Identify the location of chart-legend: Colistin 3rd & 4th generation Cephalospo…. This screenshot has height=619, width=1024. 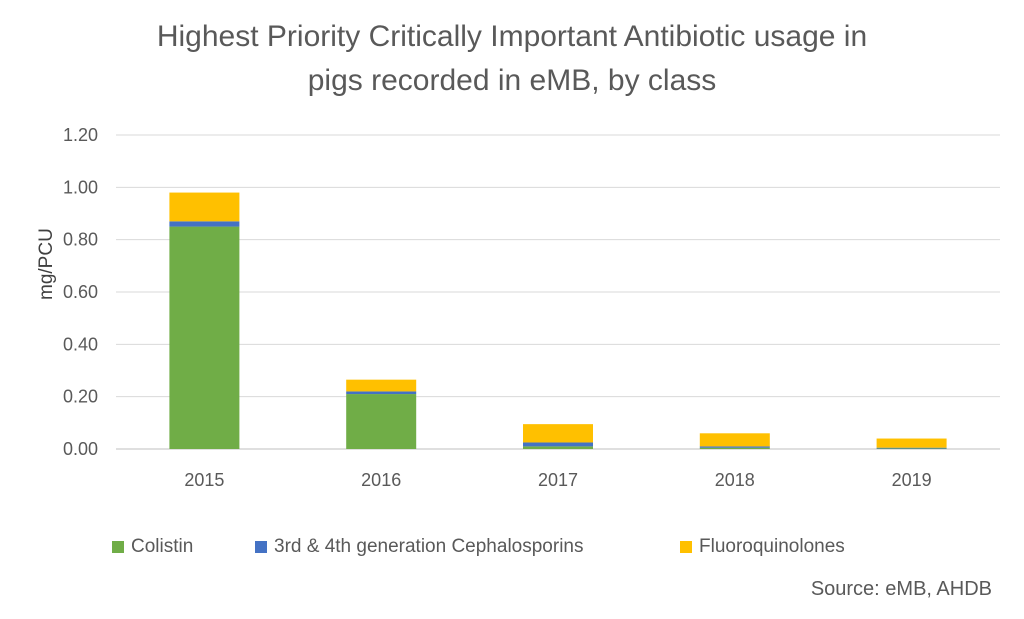
(512, 548).